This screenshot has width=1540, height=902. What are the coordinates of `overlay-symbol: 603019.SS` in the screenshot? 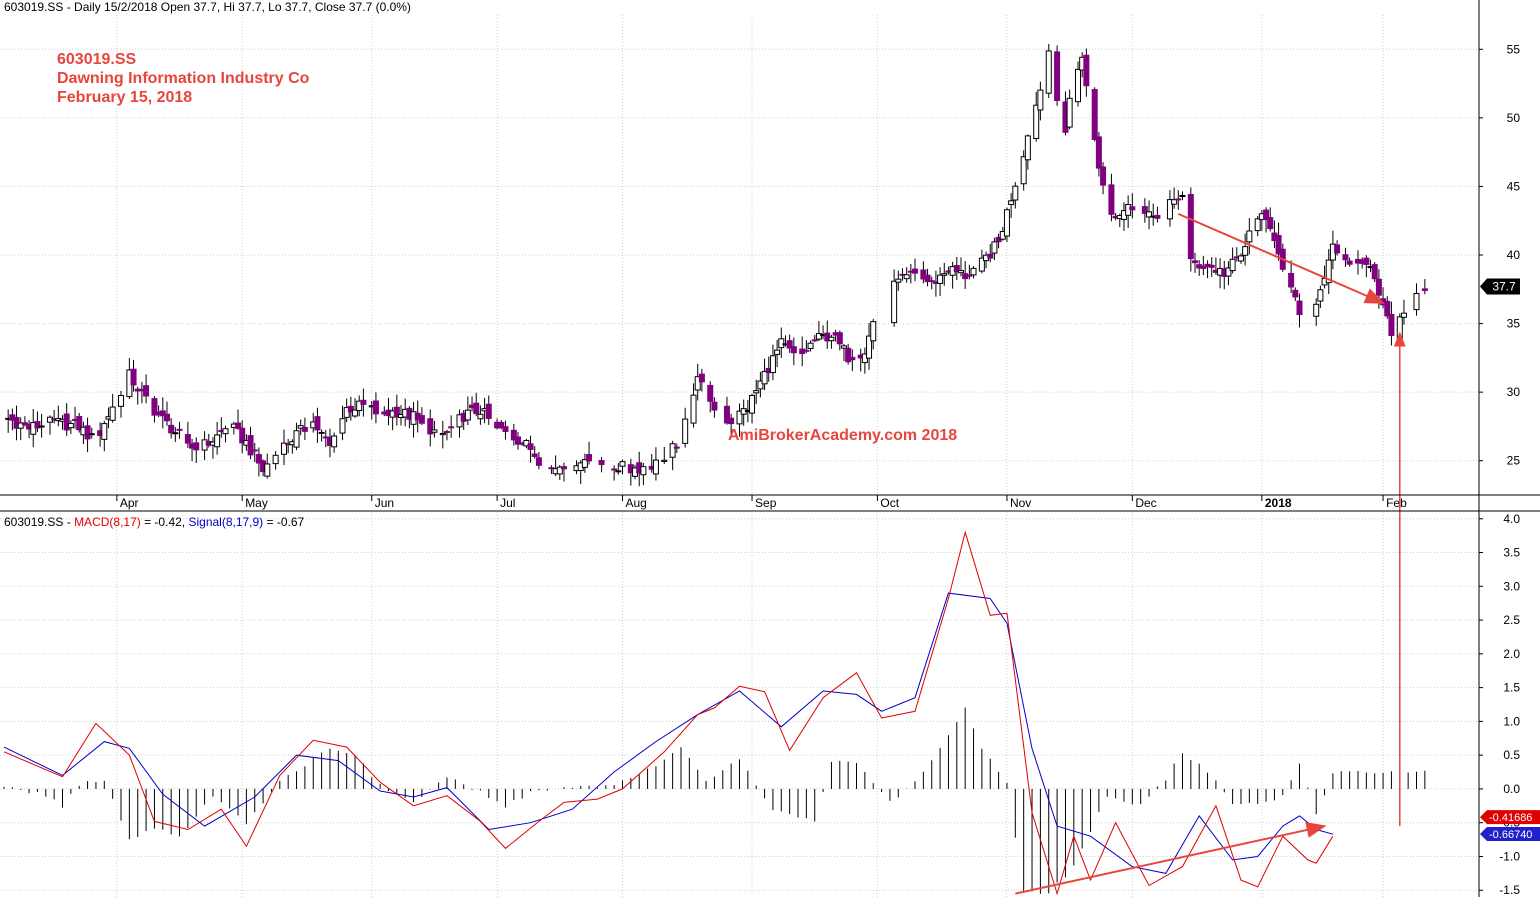 It's located at (97, 59).